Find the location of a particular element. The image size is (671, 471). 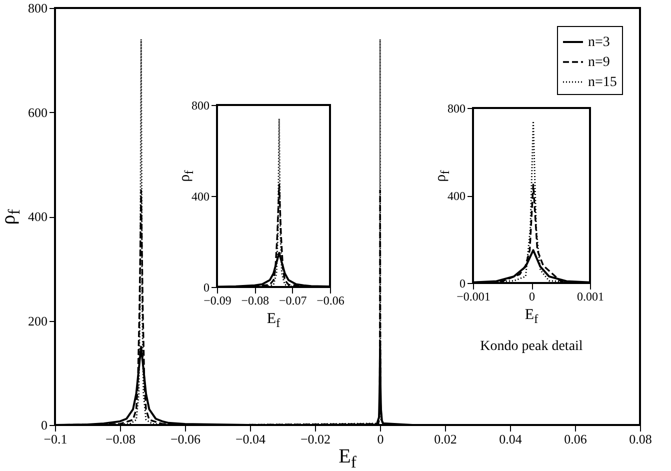

x-tick-label: −0.001 is located at coordinates (473, 297).